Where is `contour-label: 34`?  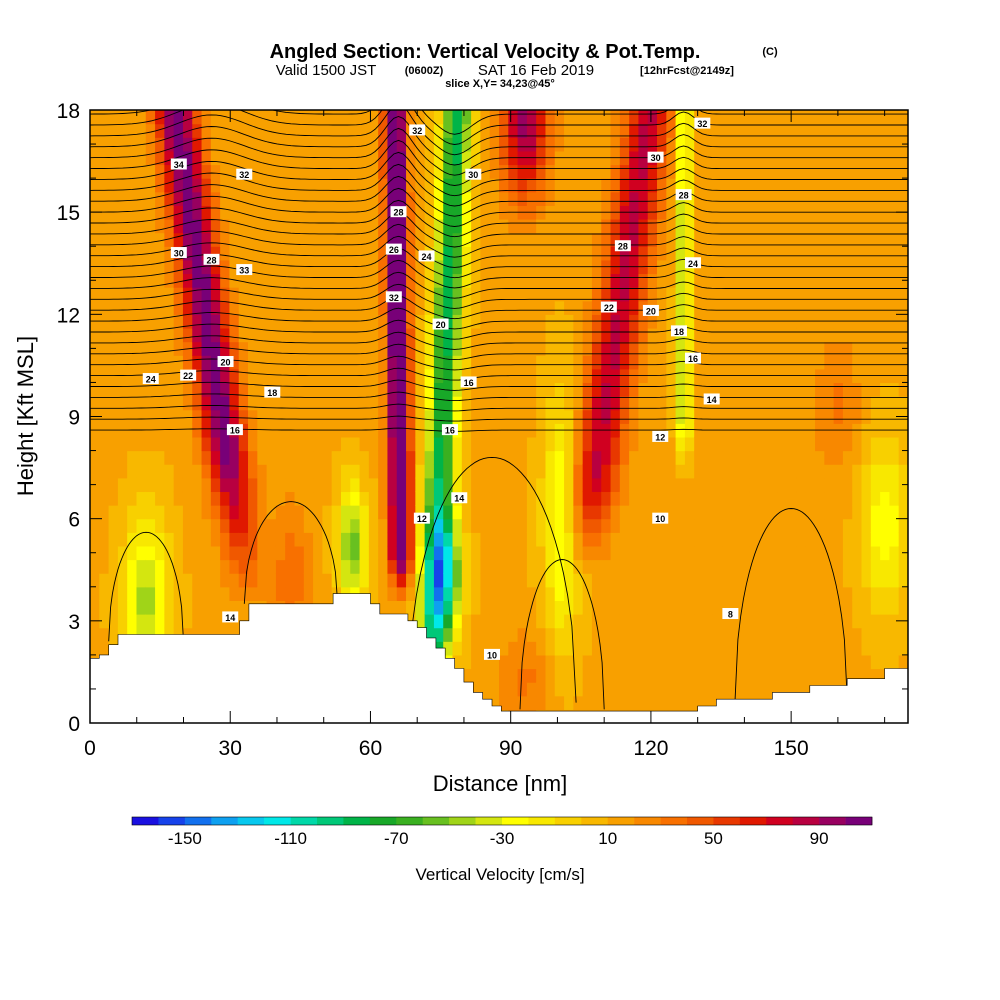 contour-label: 34 is located at coordinates (178, 164).